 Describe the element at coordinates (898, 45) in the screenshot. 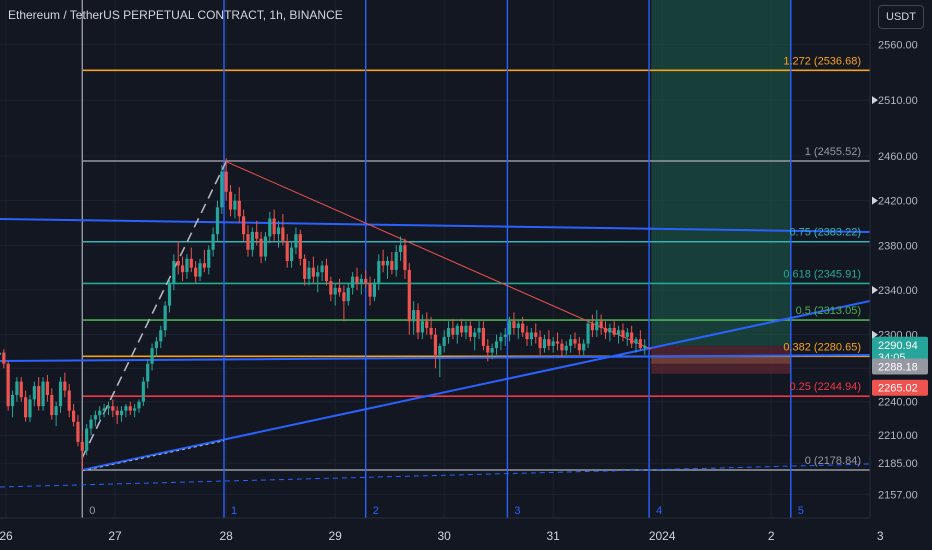

I see `y-tick-label: 2560.00` at that location.